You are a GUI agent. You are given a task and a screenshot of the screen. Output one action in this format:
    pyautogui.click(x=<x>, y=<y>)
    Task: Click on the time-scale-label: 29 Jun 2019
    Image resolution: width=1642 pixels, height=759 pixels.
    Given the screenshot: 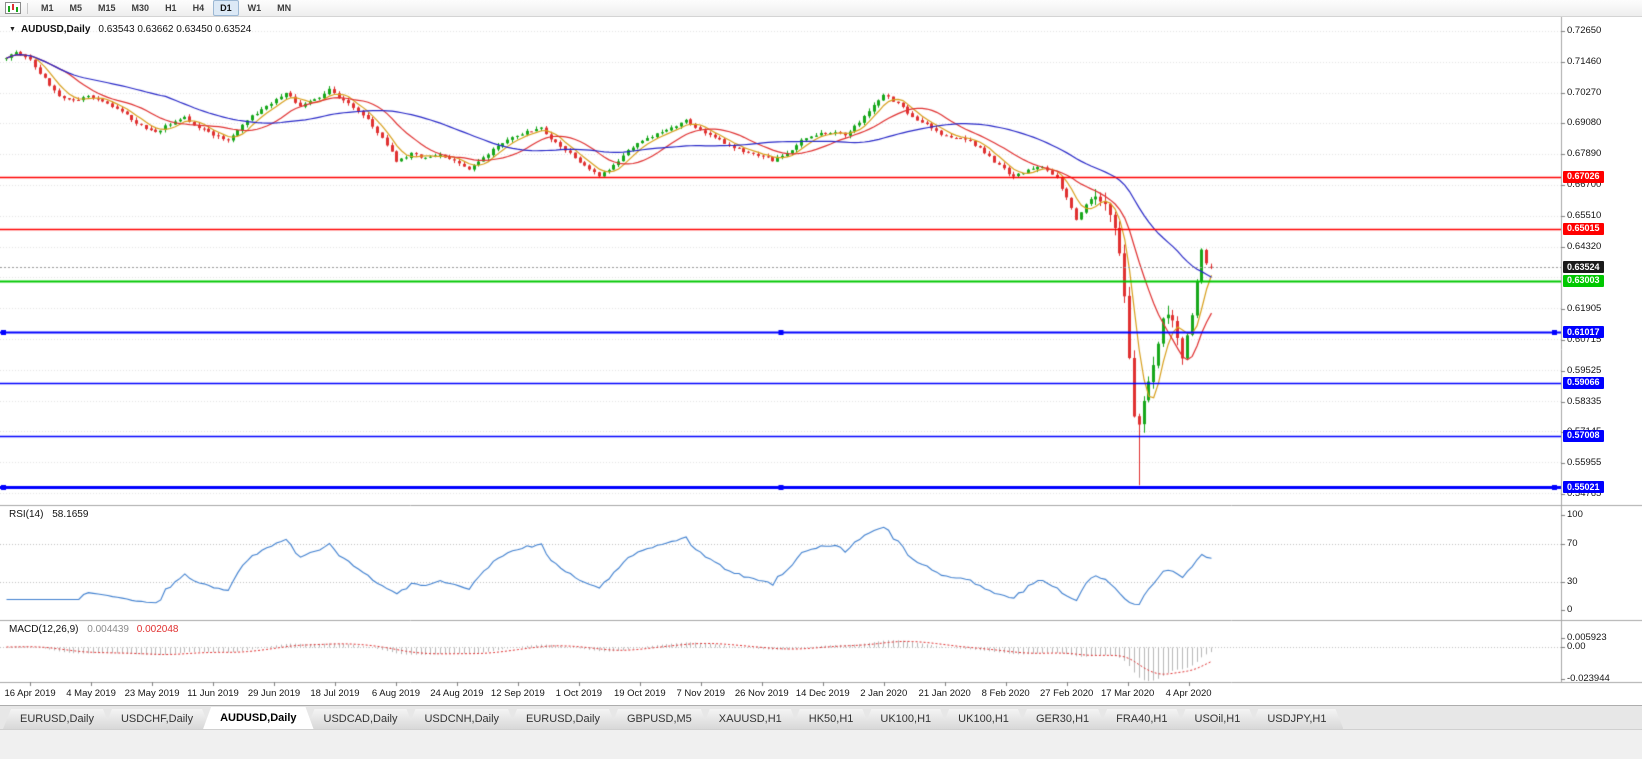 What is the action you would take?
    pyautogui.click(x=274, y=693)
    